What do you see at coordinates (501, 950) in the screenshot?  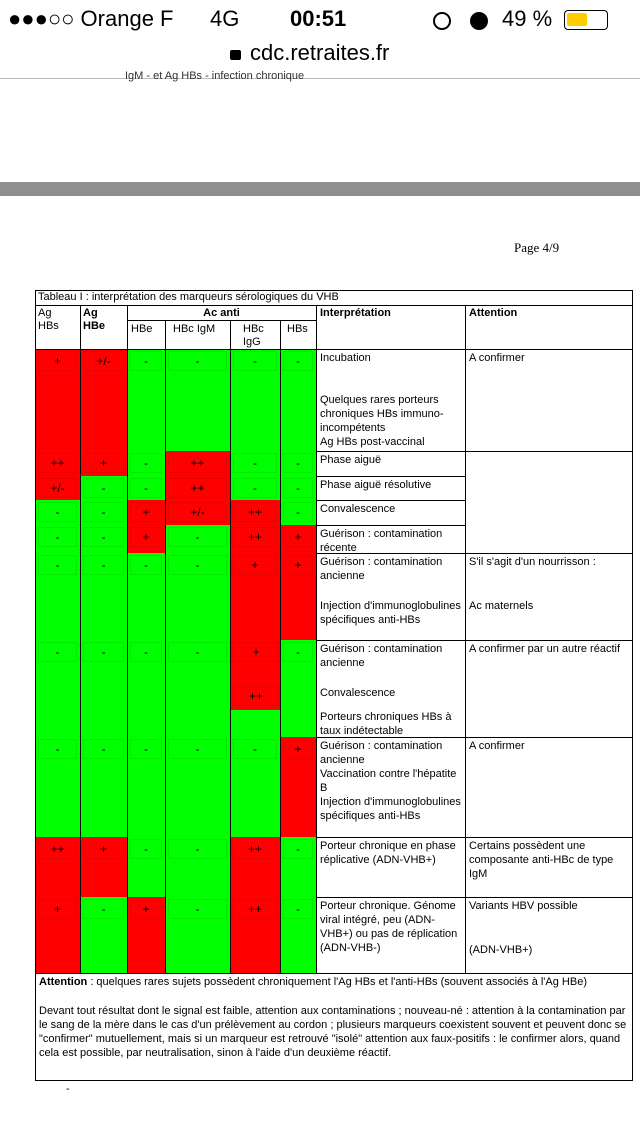 I see `attention: (ADN-VHB+)` at bounding box center [501, 950].